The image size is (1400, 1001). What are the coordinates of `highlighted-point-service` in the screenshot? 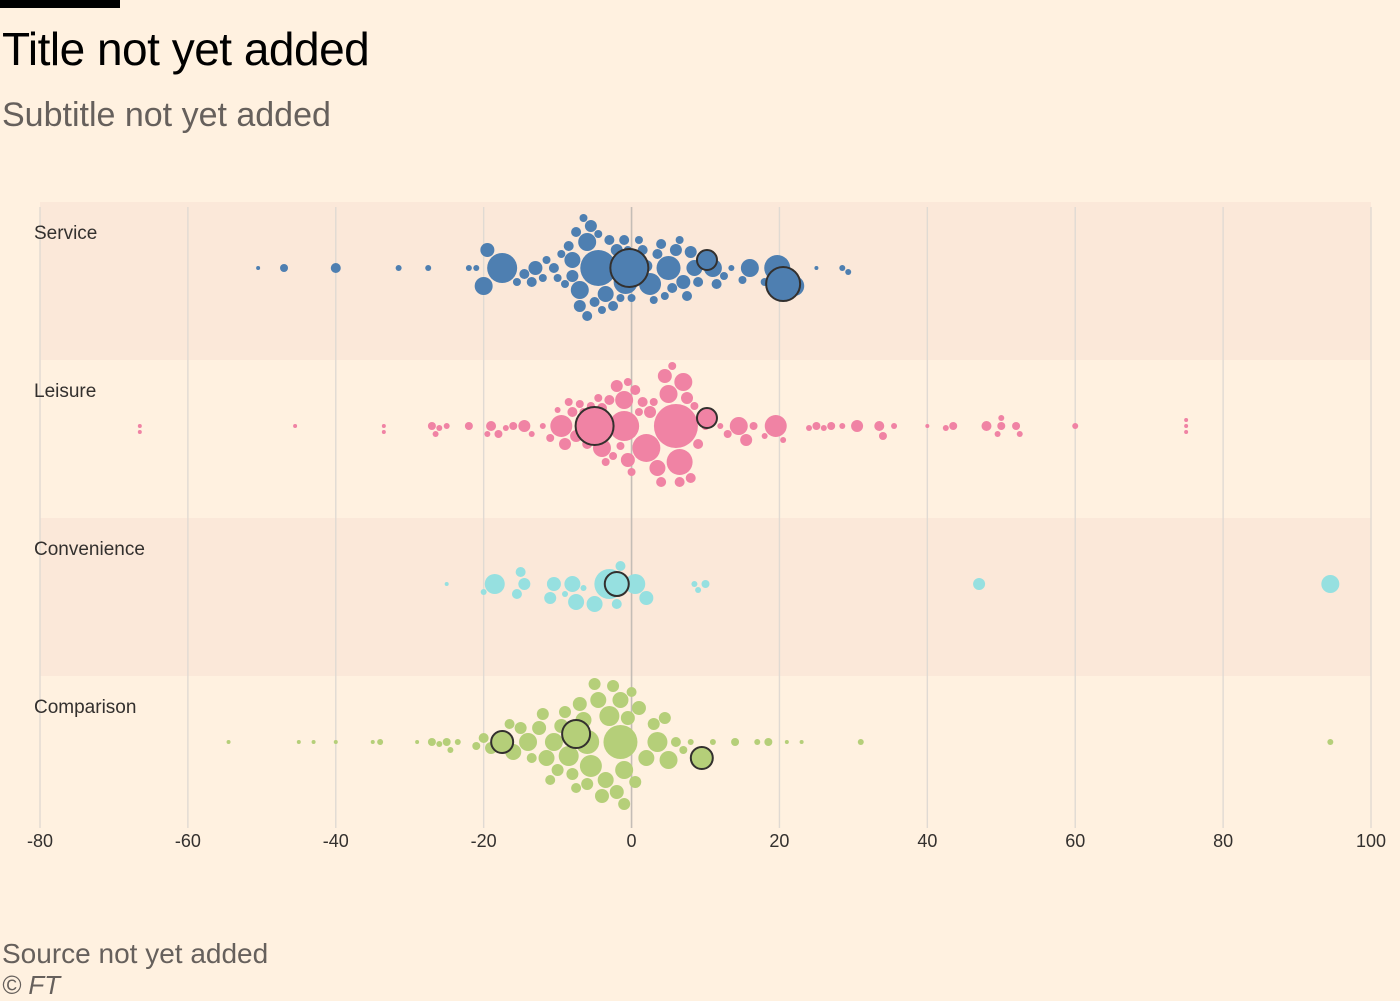 It's located at (706, 260).